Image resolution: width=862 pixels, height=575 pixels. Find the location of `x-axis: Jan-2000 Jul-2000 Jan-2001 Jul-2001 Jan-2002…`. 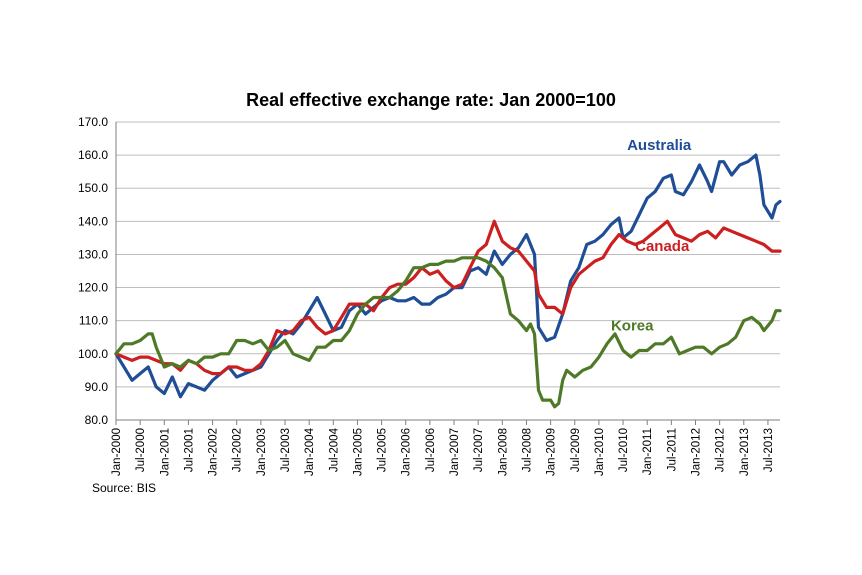

x-axis: Jan-2000 Jul-2000 Jan-2001 Jul-2001 Jan-2002… is located at coordinates (445, 447).